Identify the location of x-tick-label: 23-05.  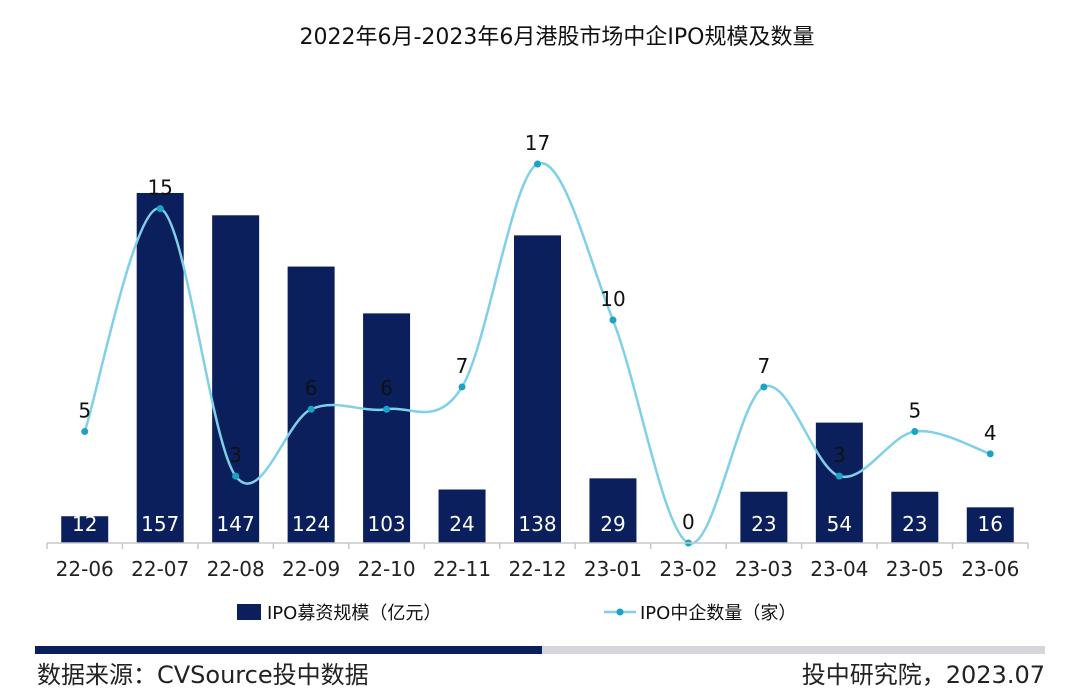
(915, 569).